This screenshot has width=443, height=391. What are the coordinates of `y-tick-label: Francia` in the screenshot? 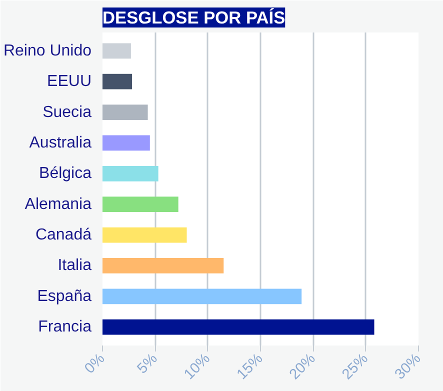 It's located at (65, 327).